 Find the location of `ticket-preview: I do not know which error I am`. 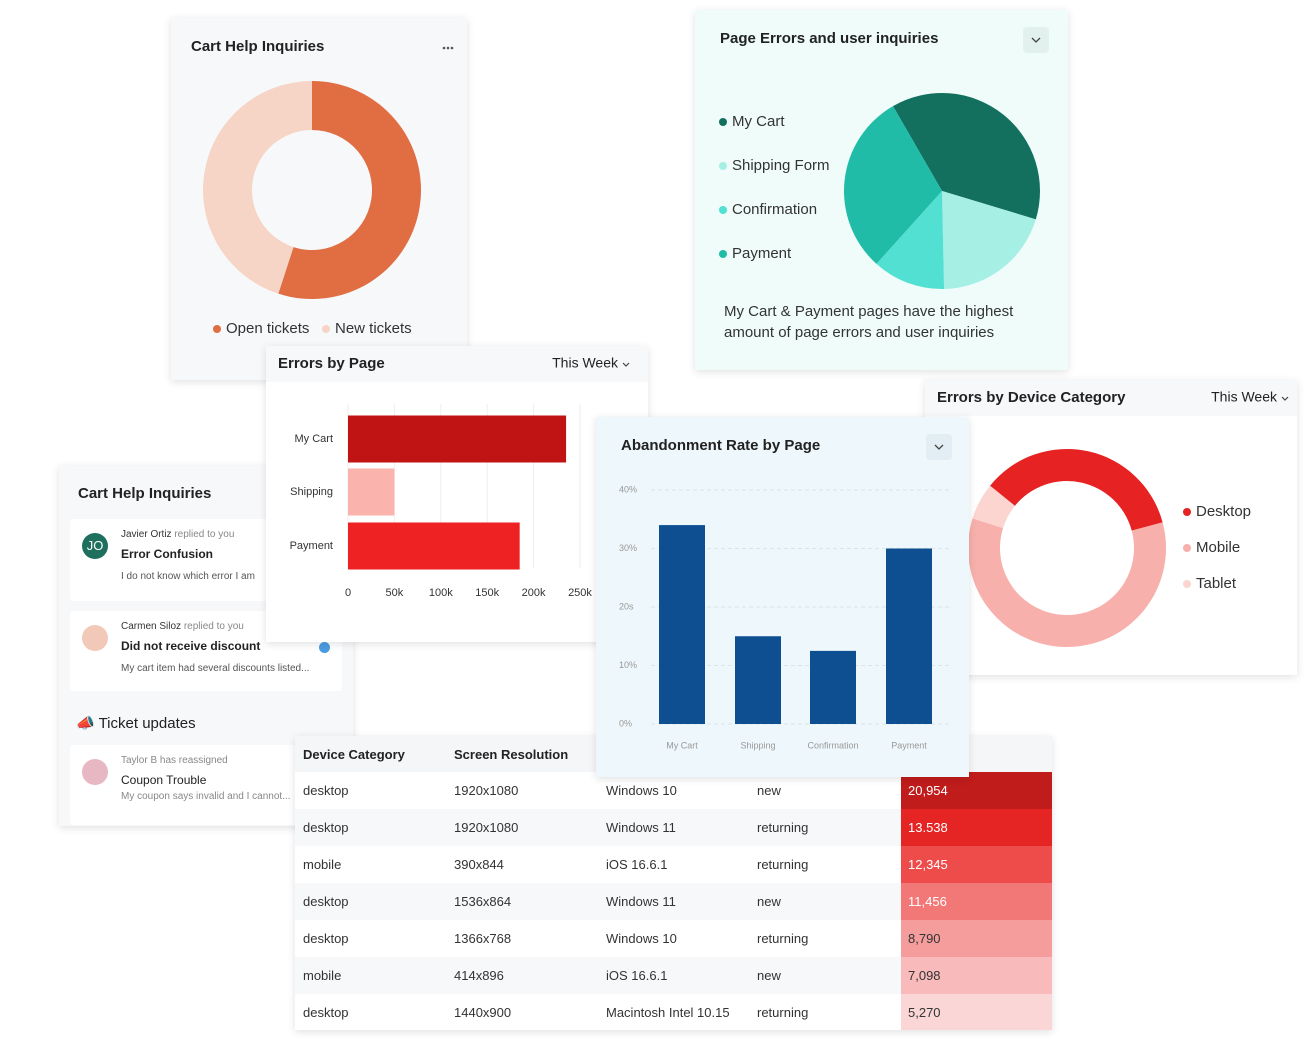

ticket-preview: I do not know which error I am is located at coordinates (188, 576).